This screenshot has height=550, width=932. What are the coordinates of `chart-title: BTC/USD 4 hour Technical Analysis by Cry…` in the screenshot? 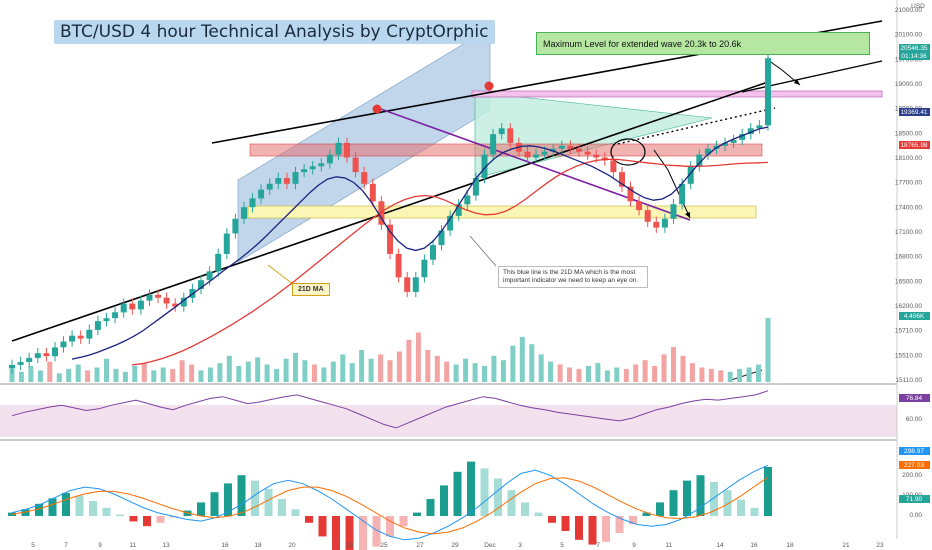 It's located at (274, 32).